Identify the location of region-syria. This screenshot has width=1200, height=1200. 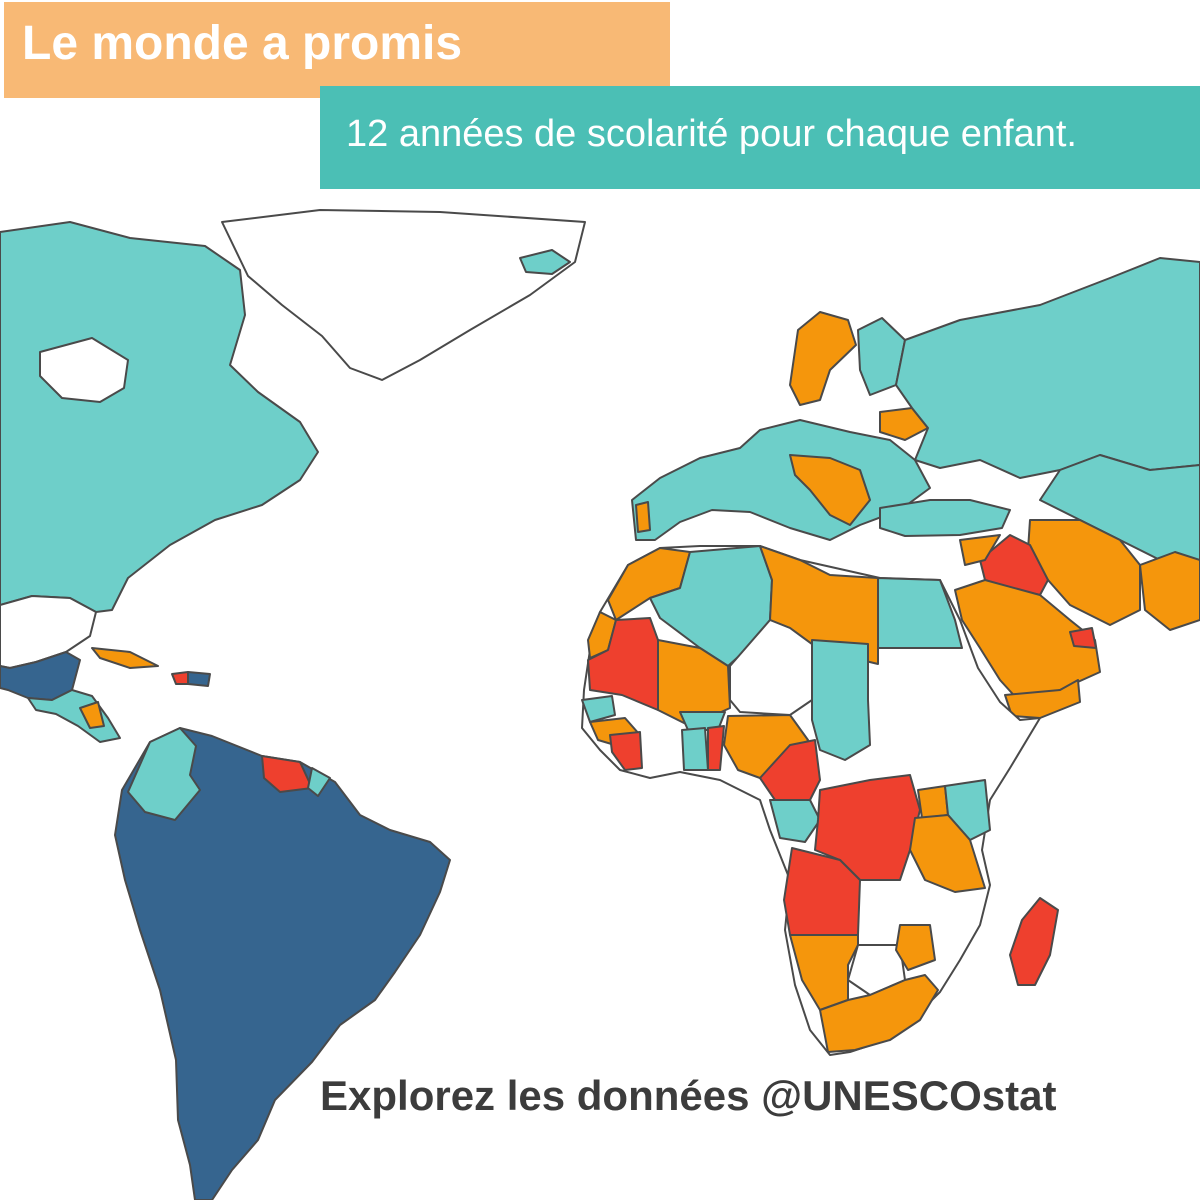
(980, 550).